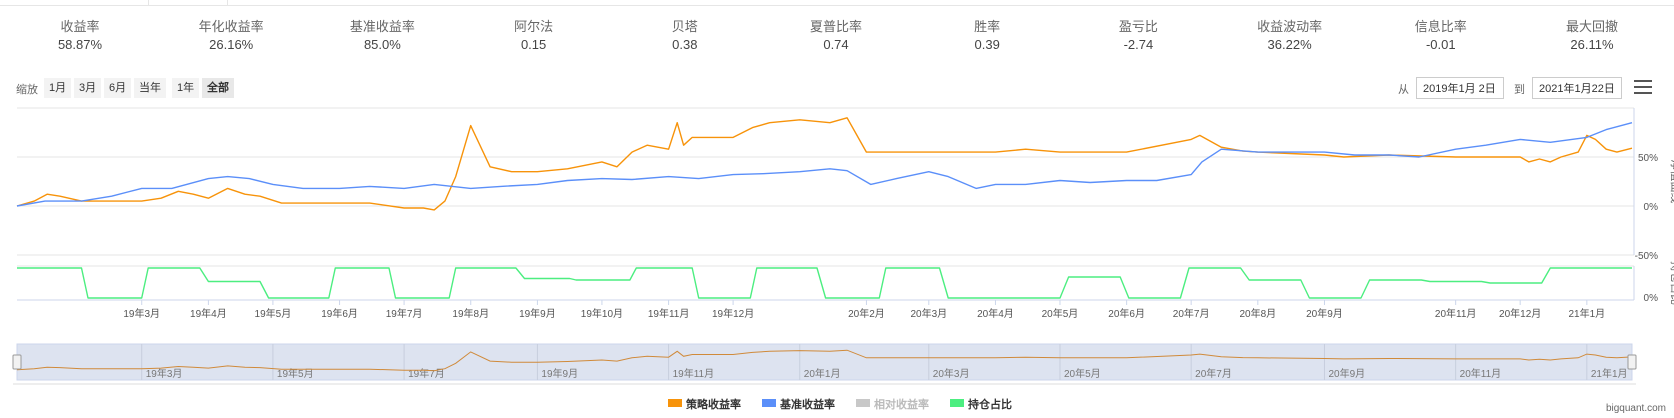 The height and width of the screenshot is (418, 1674). I want to click on metric-label: 阿尔法, so click(534, 26).